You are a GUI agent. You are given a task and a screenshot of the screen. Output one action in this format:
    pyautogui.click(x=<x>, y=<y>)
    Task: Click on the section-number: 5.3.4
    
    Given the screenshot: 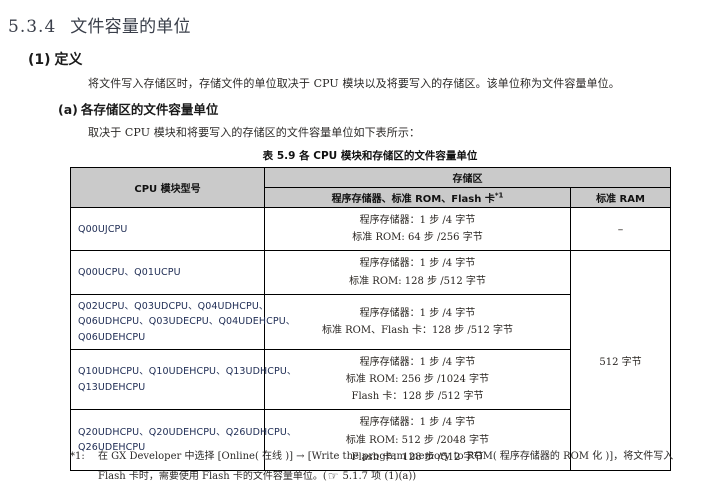 What is the action you would take?
    pyautogui.click(x=32, y=27)
    